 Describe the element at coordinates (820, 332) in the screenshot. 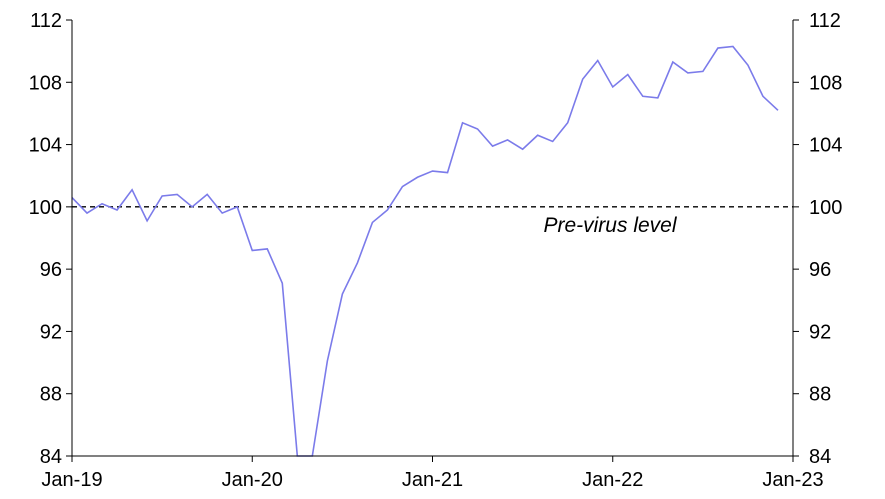

I see `right-y-tick-label: 92` at that location.